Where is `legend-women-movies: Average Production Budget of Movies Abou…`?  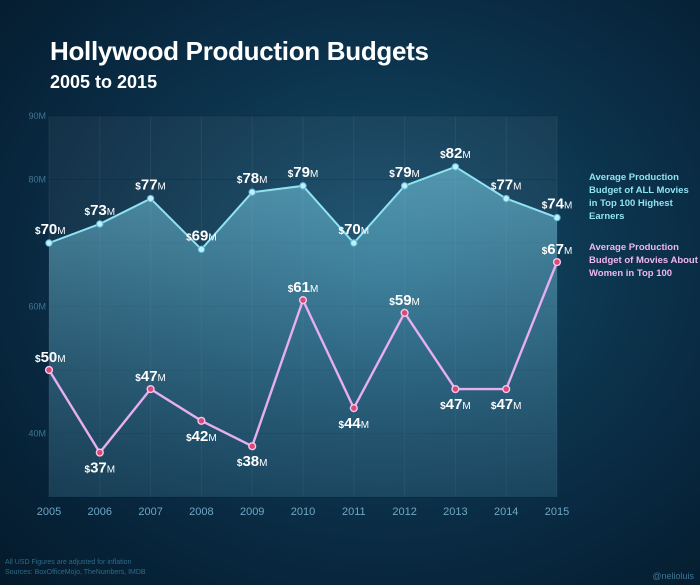 legend-women-movies: Average Production Budget of Movies Abou… is located at coordinates (643, 260).